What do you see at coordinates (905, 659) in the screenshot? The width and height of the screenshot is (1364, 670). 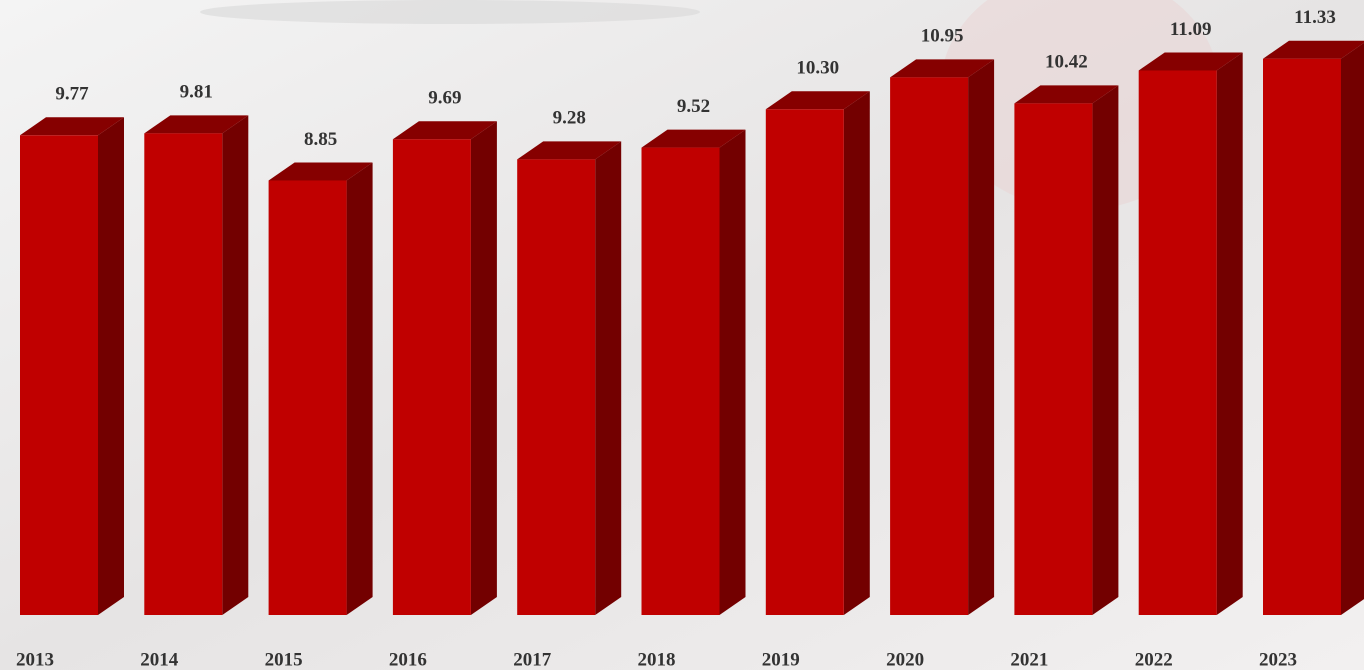 I see `x-tick-label: 2020` at bounding box center [905, 659].